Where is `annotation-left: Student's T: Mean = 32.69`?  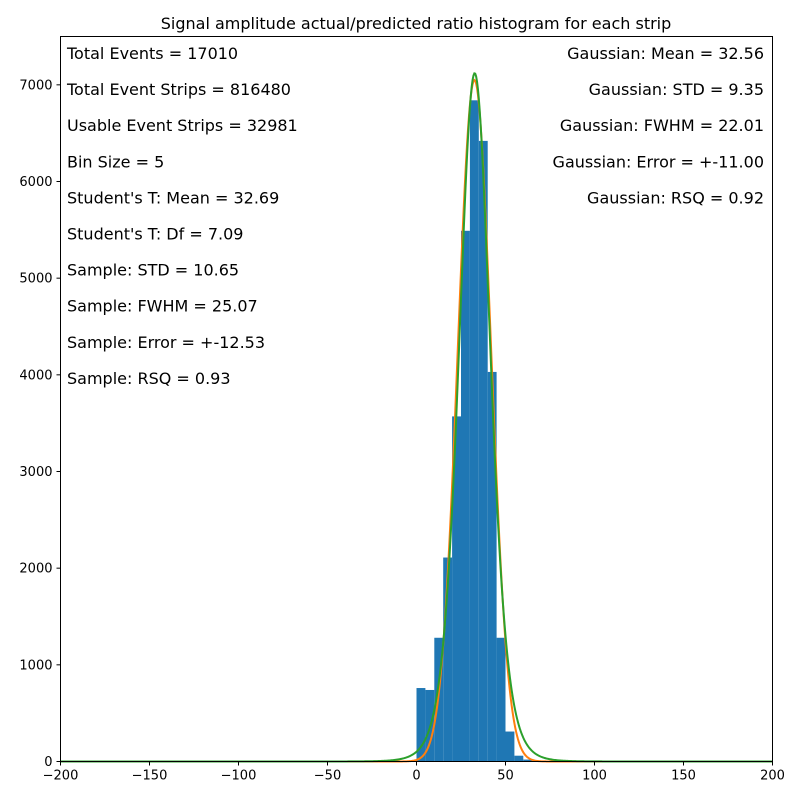
annotation-left: Student's T: Mean = 32.69 is located at coordinates (173, 197).